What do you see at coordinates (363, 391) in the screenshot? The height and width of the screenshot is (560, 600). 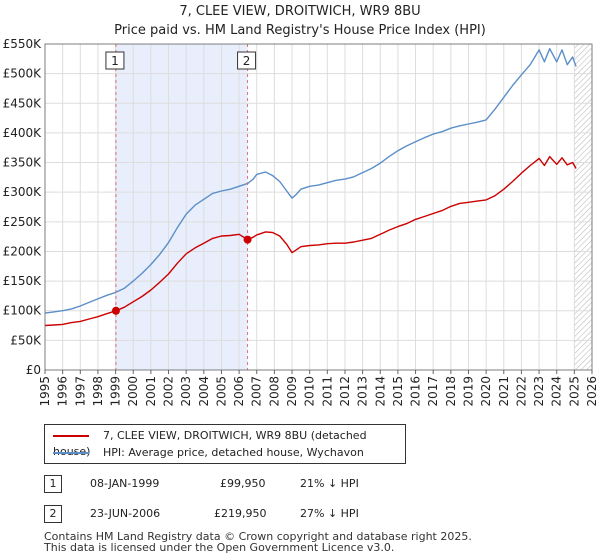 I see `x-tick-label: 2013` at bounding box center [363, 391].